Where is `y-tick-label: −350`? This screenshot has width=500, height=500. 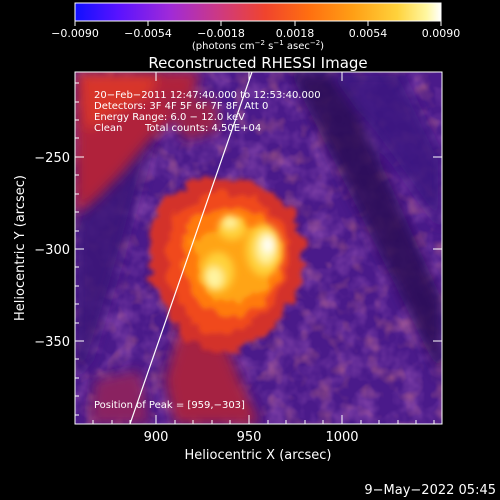
y-tick-label: −350 is located at coordinates (52, 342).